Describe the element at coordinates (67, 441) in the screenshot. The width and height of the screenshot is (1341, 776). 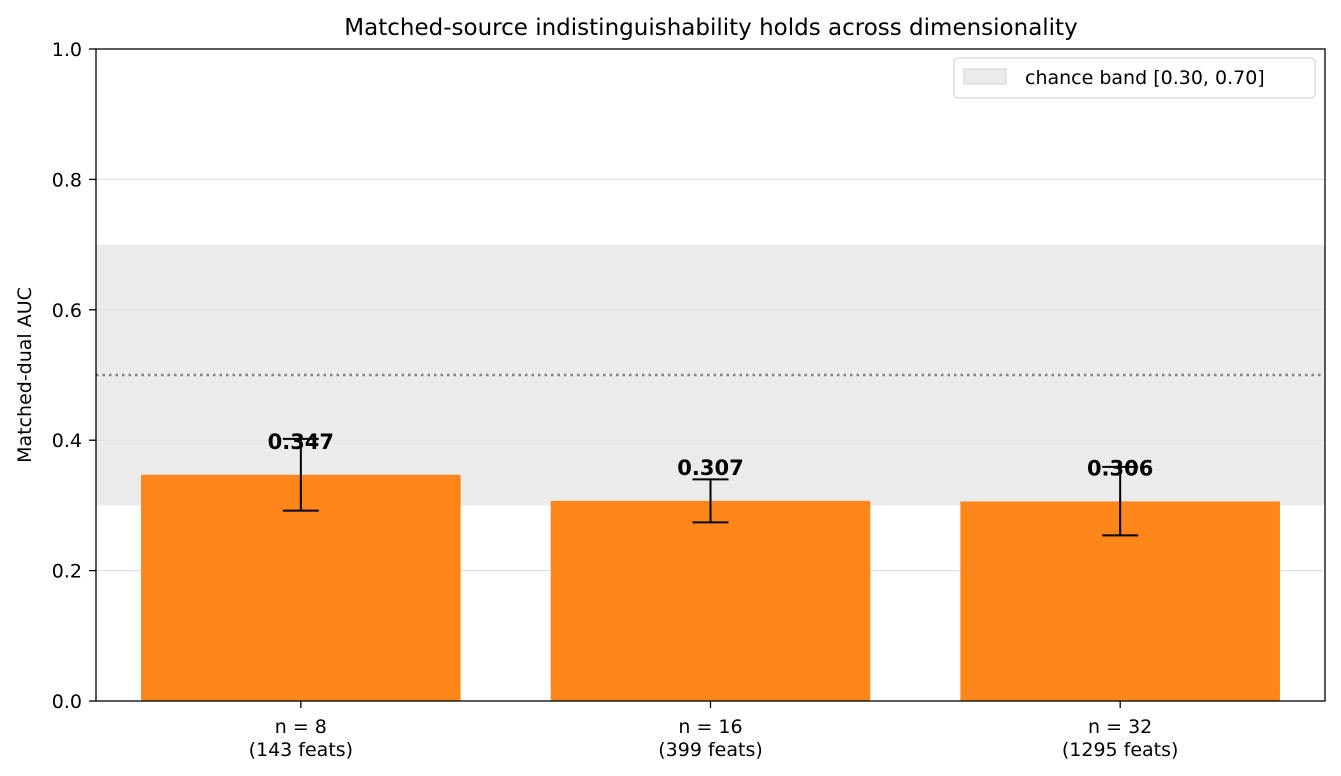
I see `y-tick-label: 0.4` at that location.